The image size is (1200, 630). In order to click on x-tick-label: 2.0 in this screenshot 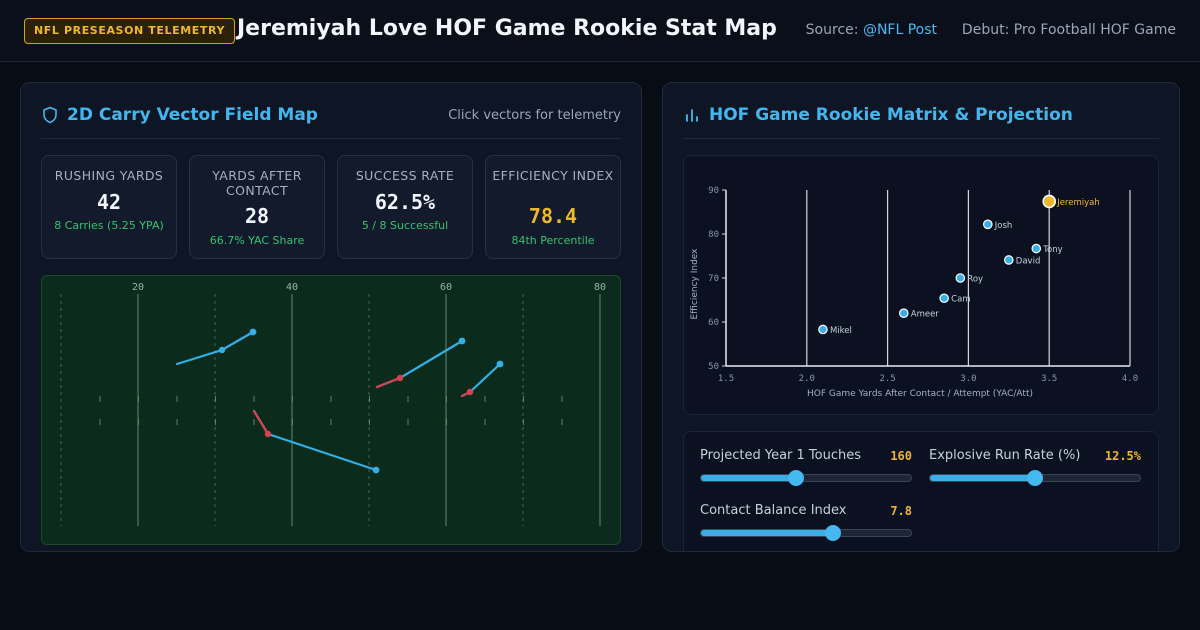, I will do `click(807, 379)`.